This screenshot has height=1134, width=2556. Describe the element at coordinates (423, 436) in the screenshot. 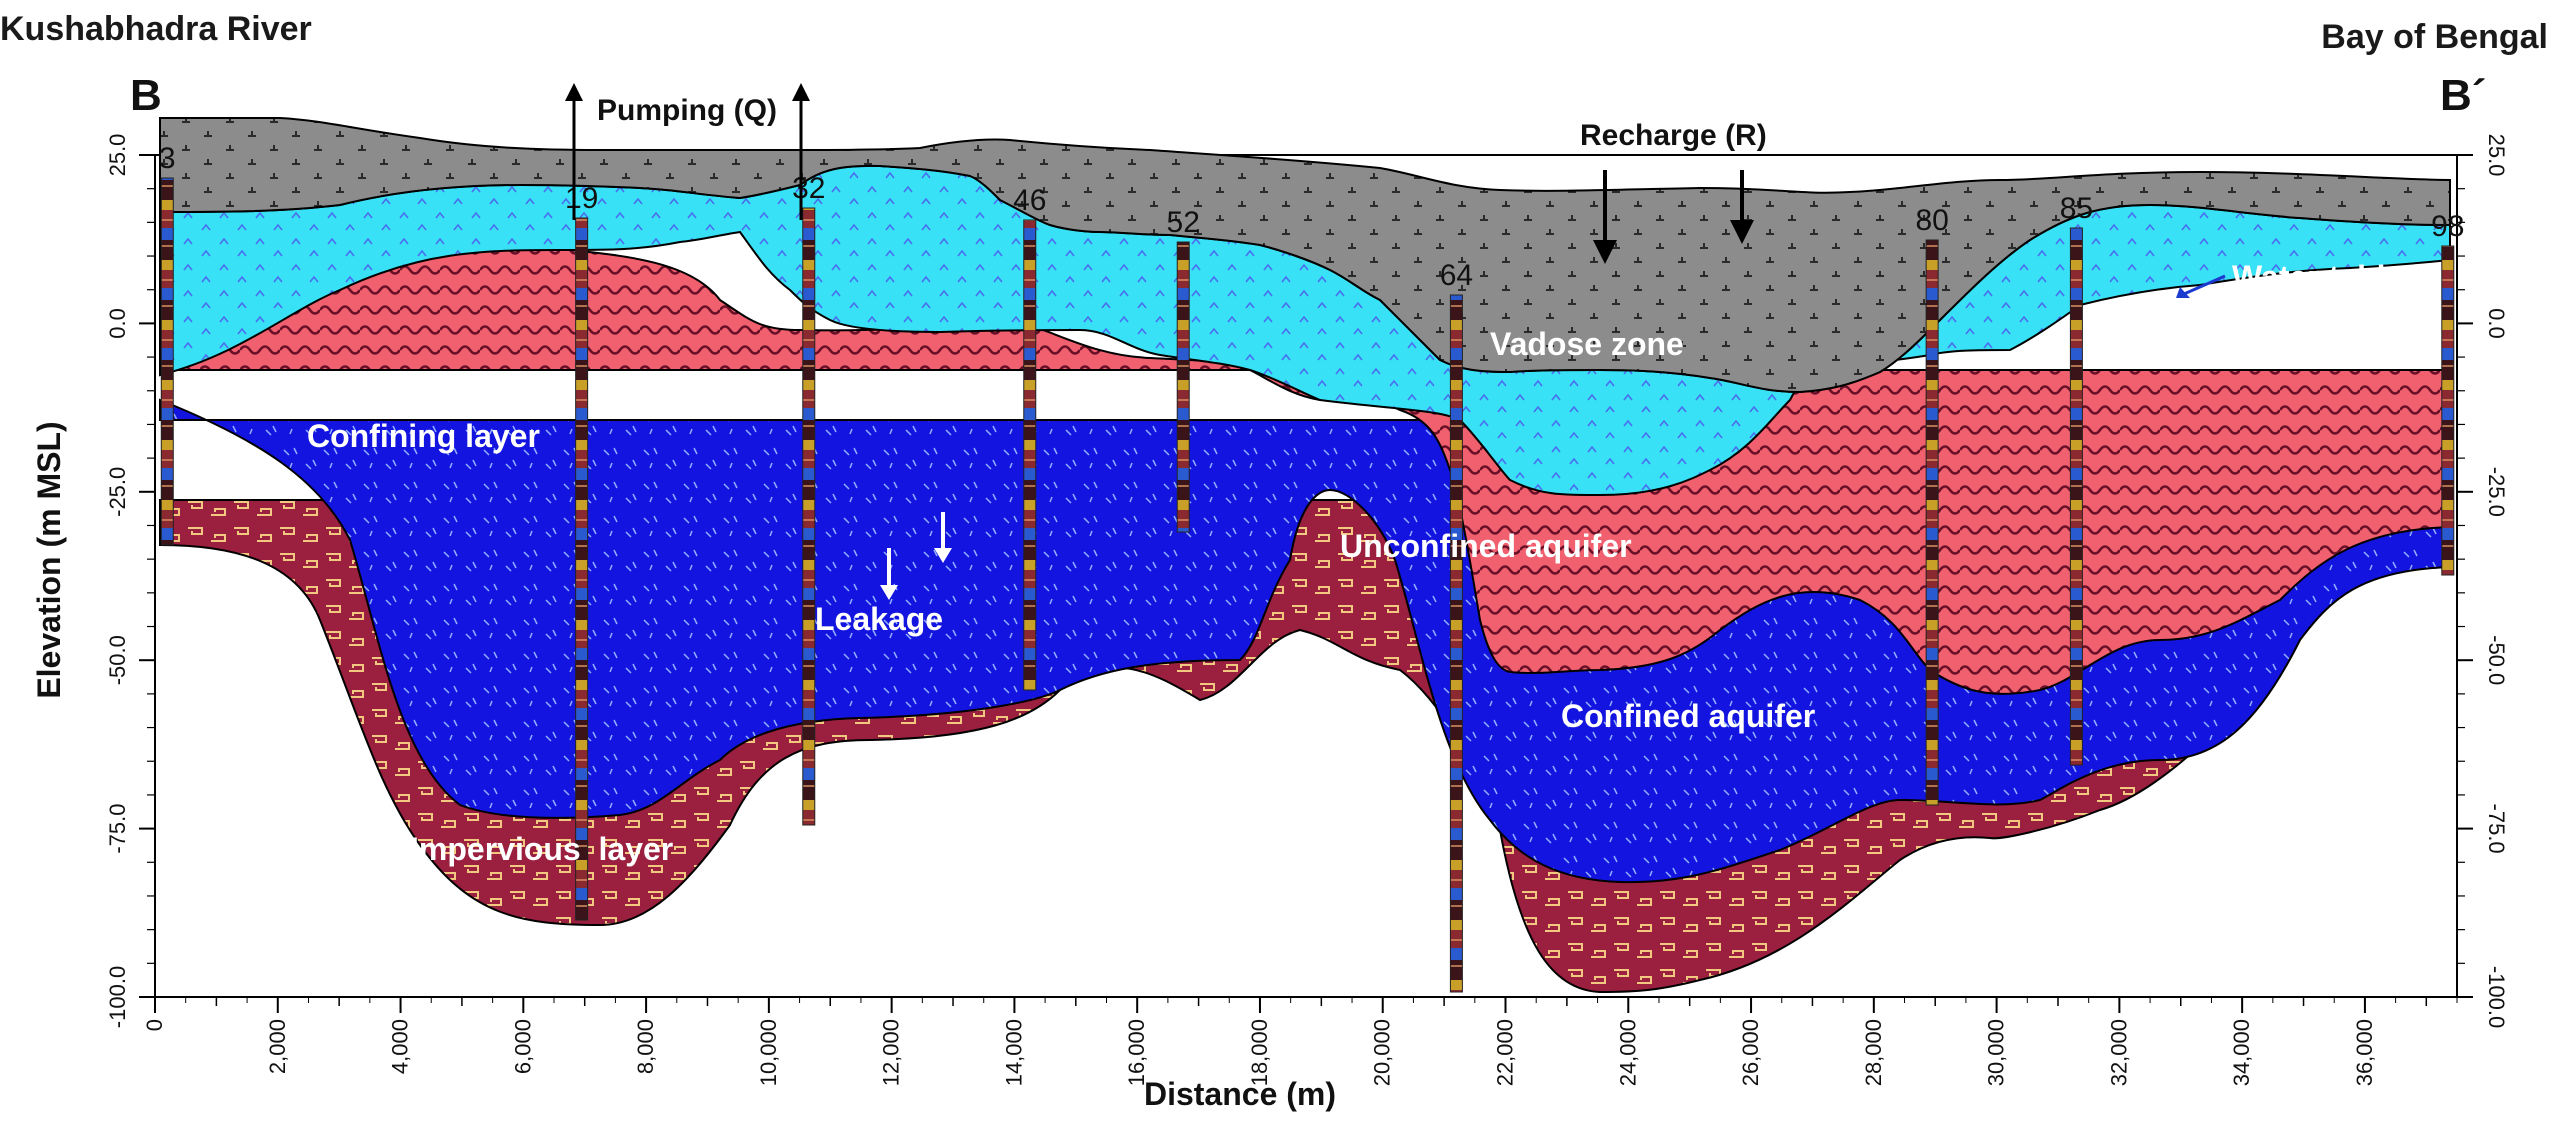

I see `confining-layer-label: Confining layer` at that location.